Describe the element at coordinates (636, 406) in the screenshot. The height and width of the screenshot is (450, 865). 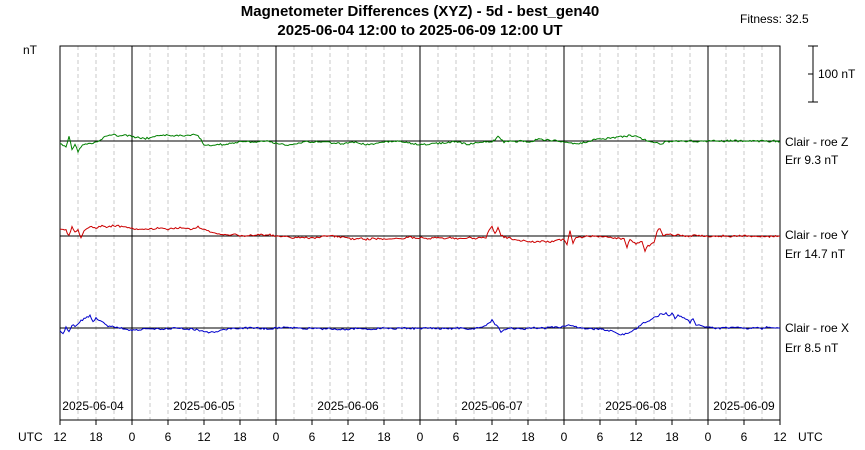
I see `date-label: 2025-06-08` at that location.